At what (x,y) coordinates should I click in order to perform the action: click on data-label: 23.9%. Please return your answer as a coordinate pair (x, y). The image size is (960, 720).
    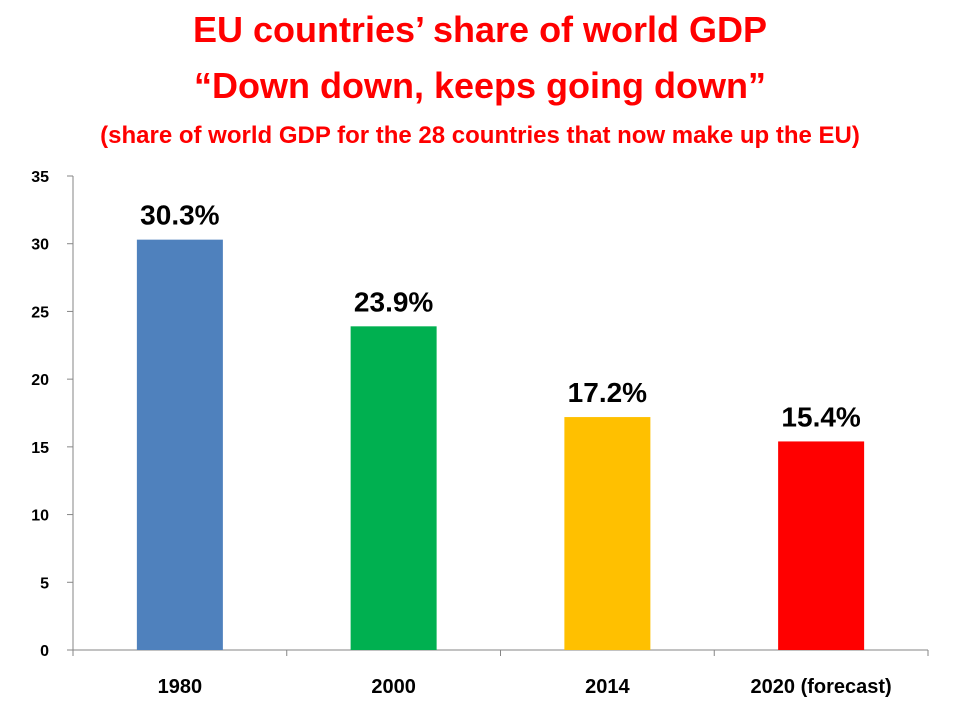
    Looking at the image, I should click on (393, 301).